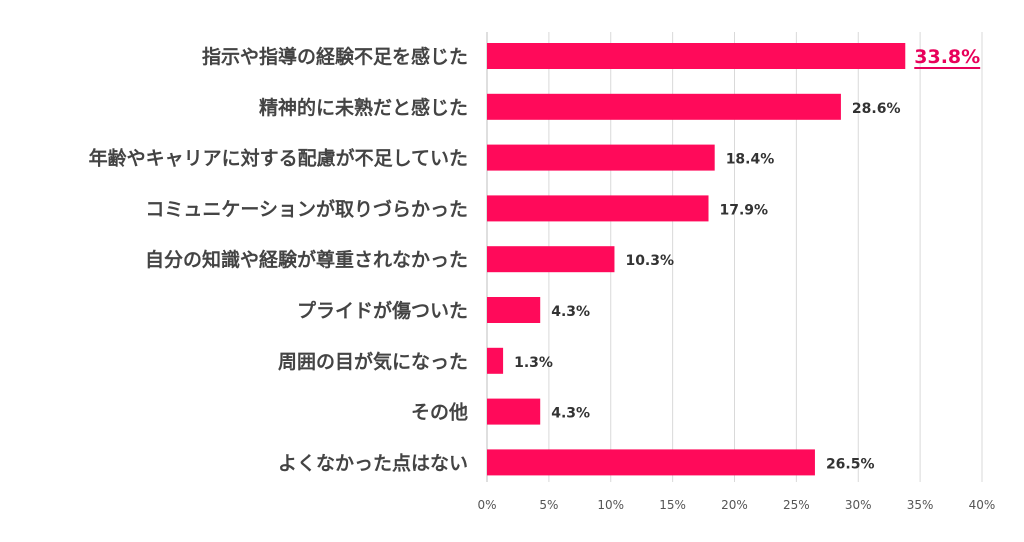  I want to click on value-label-highlight: 33.8%, so click(947, 57).